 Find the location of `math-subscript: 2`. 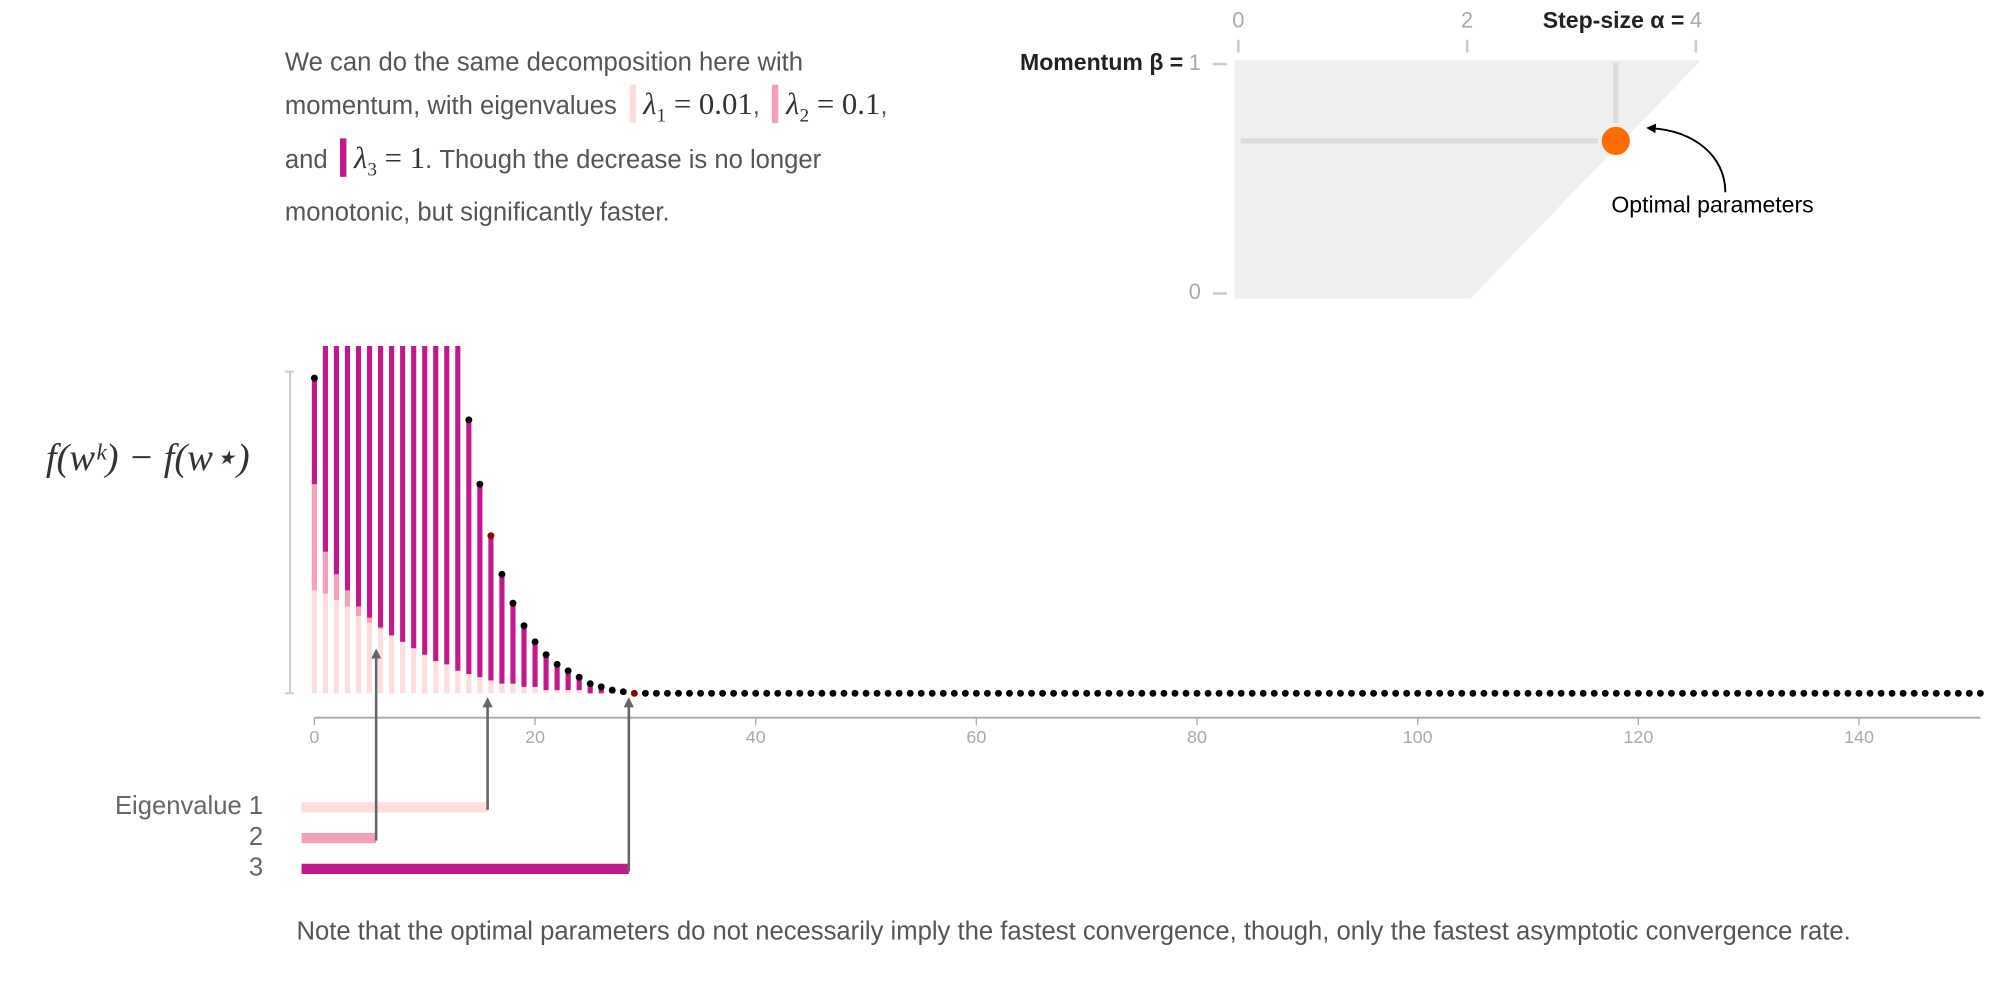

math-subscript: 2 is located at coordinates (804, 116).